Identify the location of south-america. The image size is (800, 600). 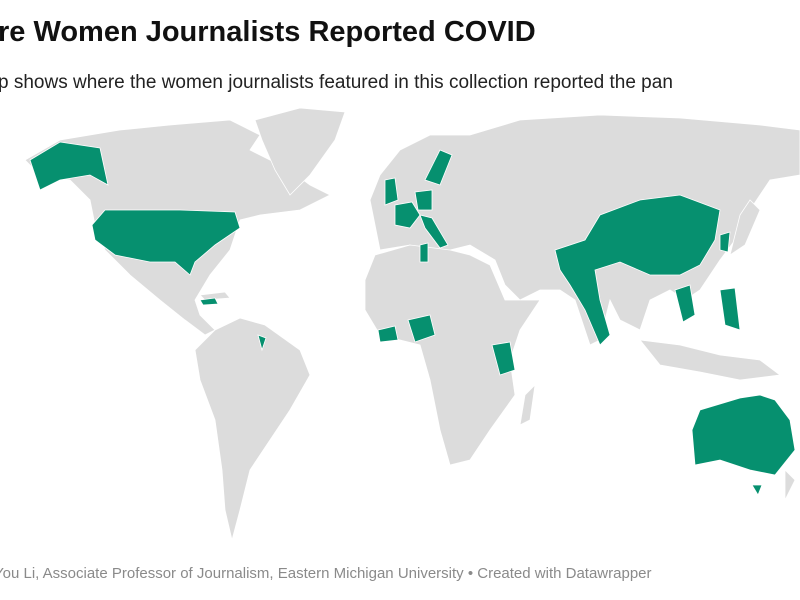
(252, 429).